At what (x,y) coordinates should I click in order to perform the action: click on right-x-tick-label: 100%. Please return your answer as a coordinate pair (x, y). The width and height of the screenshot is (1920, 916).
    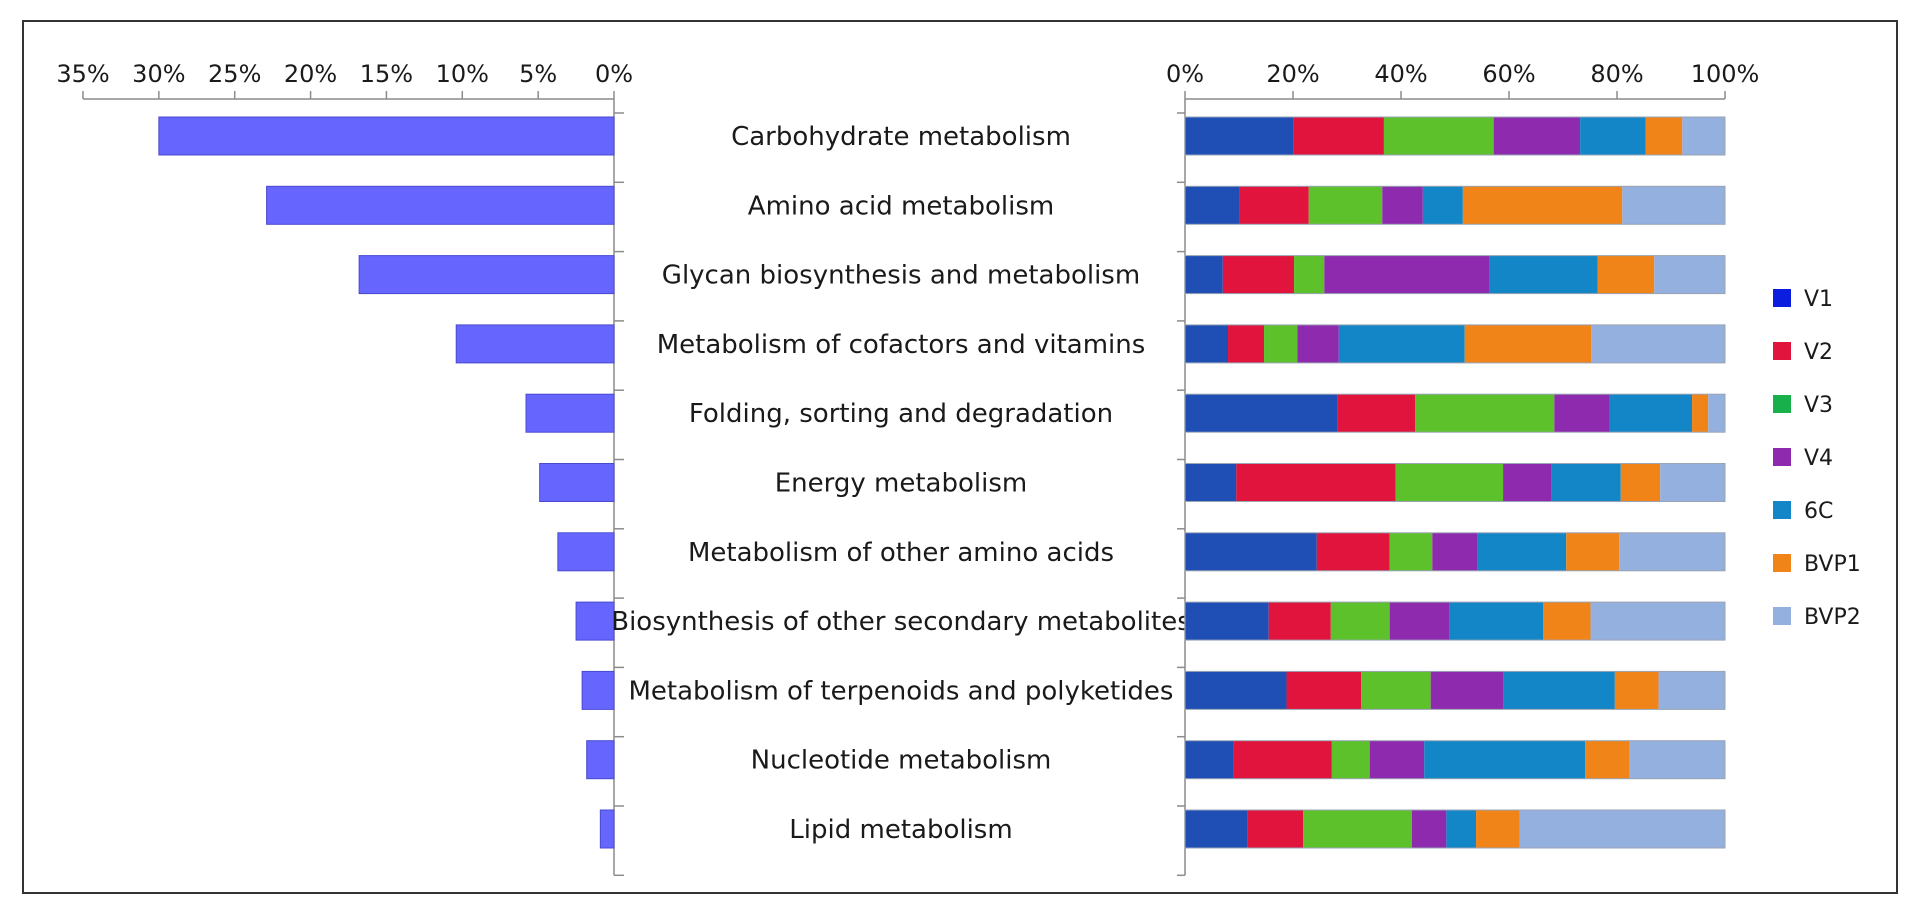
    Looking at the image, I should click on (1725, 74).